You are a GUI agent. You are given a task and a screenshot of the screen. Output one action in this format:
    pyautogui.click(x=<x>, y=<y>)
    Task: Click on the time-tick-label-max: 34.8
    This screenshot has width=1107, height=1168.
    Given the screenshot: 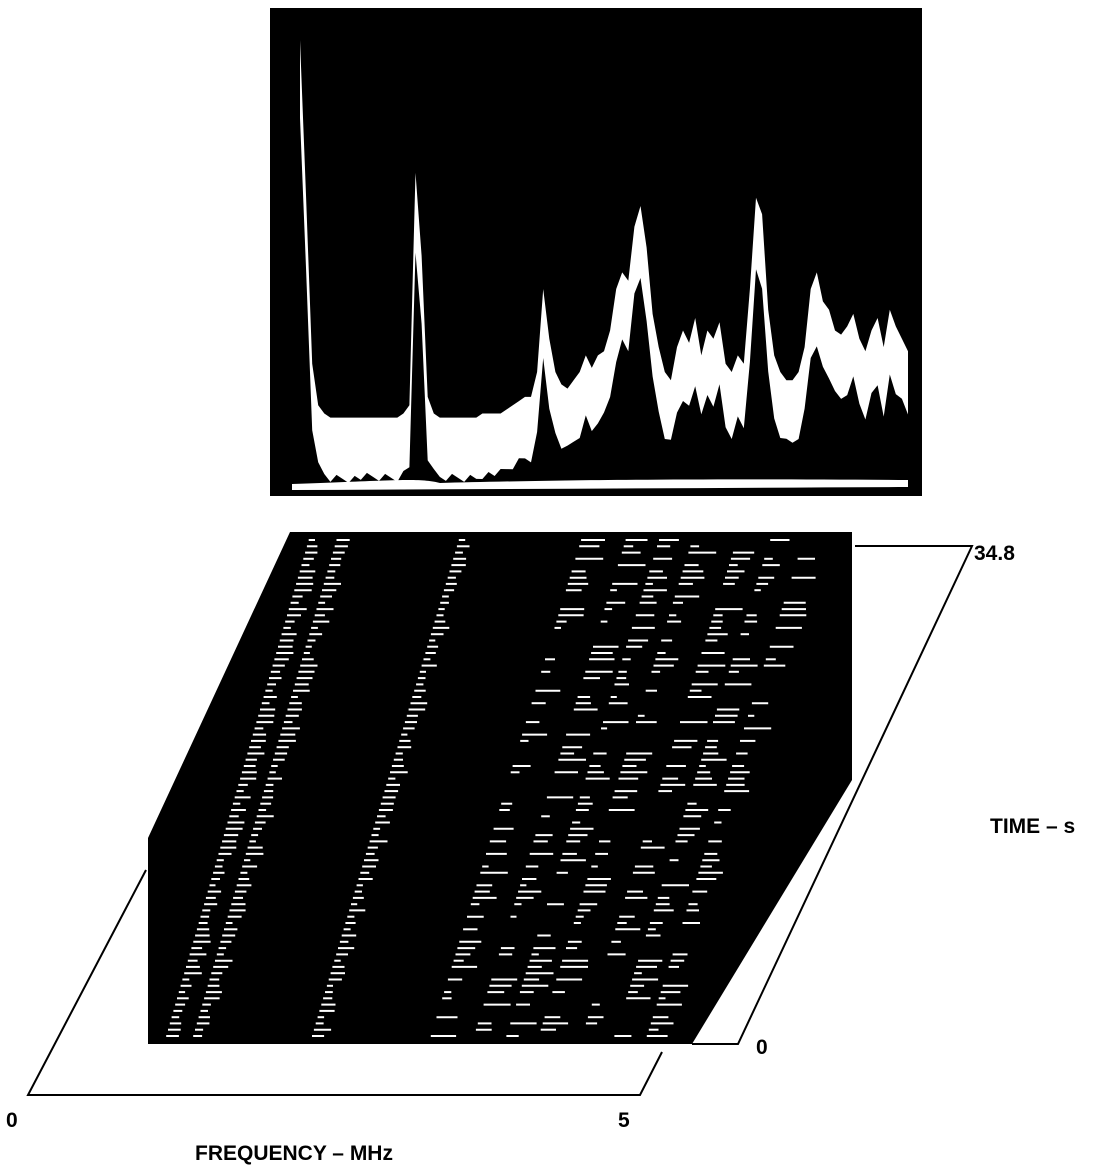 What is the action you would take?
    pyautogui.click(x=994, y=553)
    